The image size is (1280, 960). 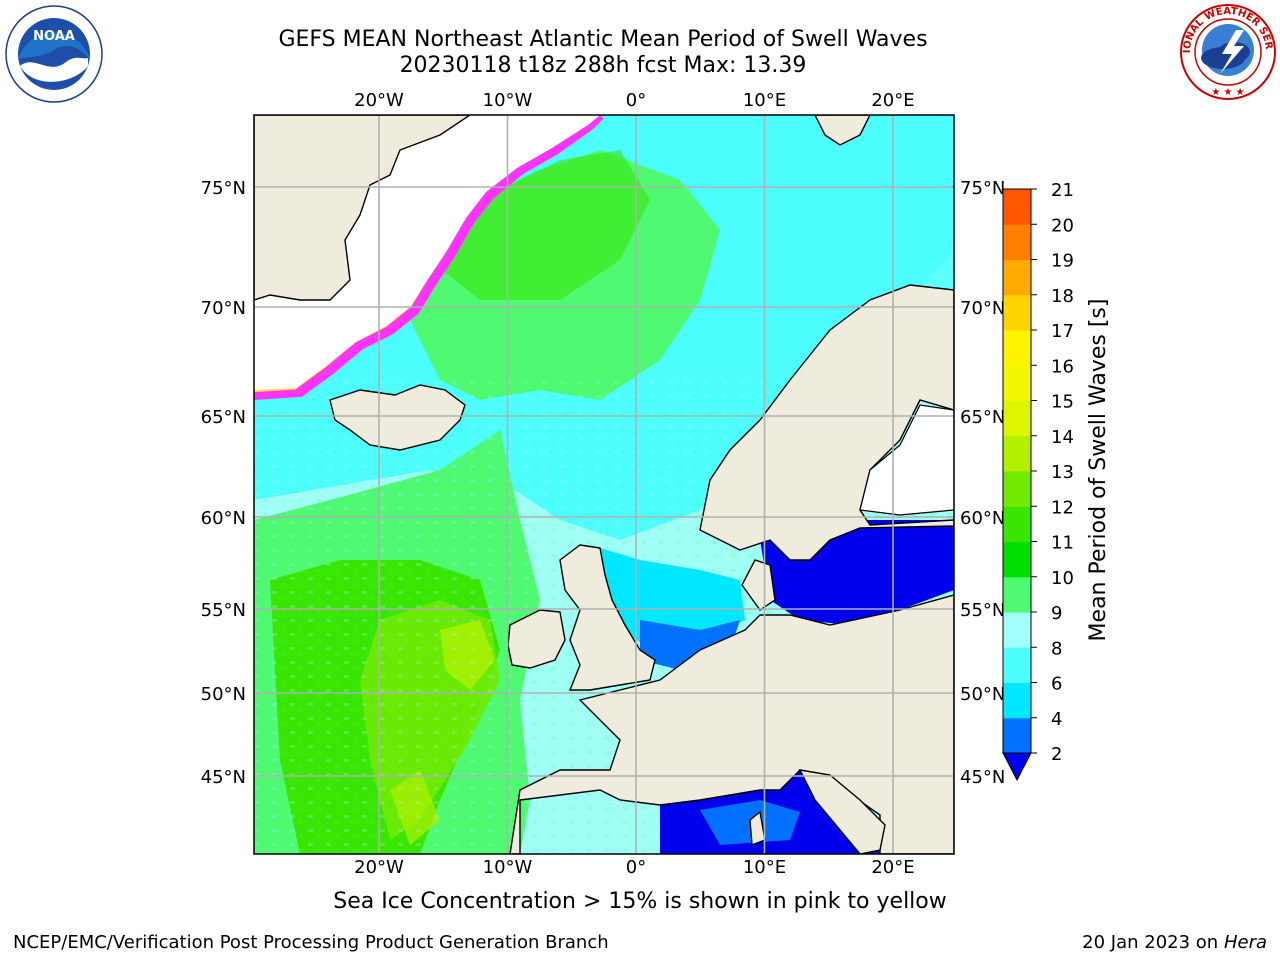 I want to click on longitude-labels-bottom: 20°W 10°W 0° 10°E 20°E, so click(x=634, y=867).